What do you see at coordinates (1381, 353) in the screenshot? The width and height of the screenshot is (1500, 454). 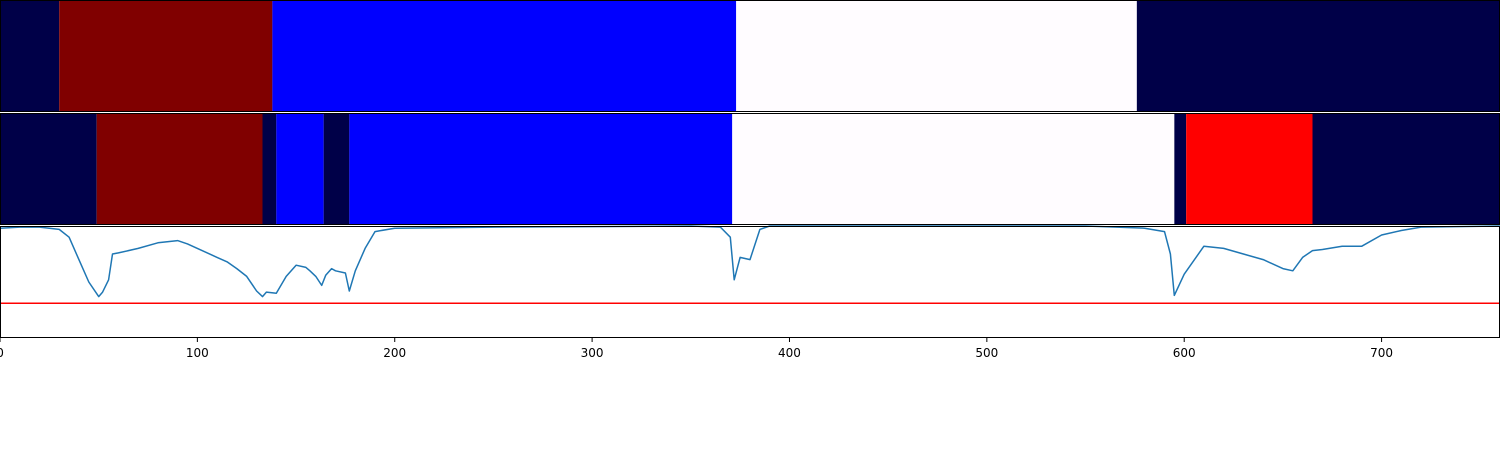 I see `x-tick-label-700: 700` at bounding box center [1381, 353].